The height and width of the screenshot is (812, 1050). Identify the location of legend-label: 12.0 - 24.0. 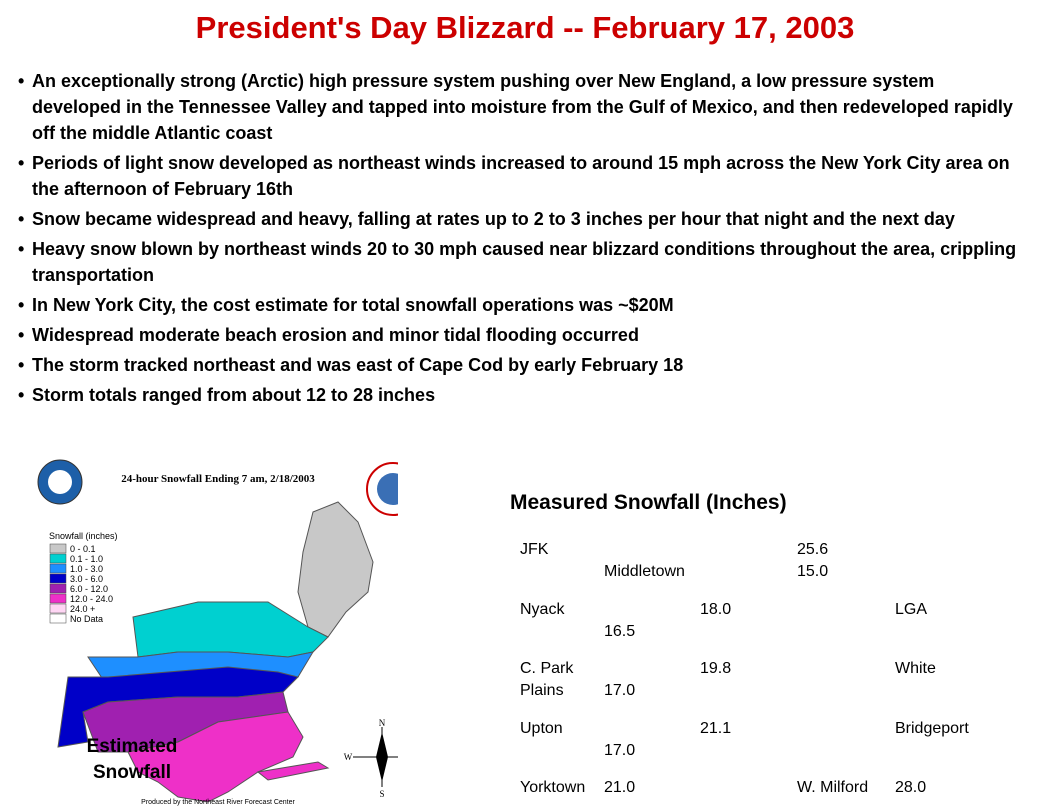
(91, 599).